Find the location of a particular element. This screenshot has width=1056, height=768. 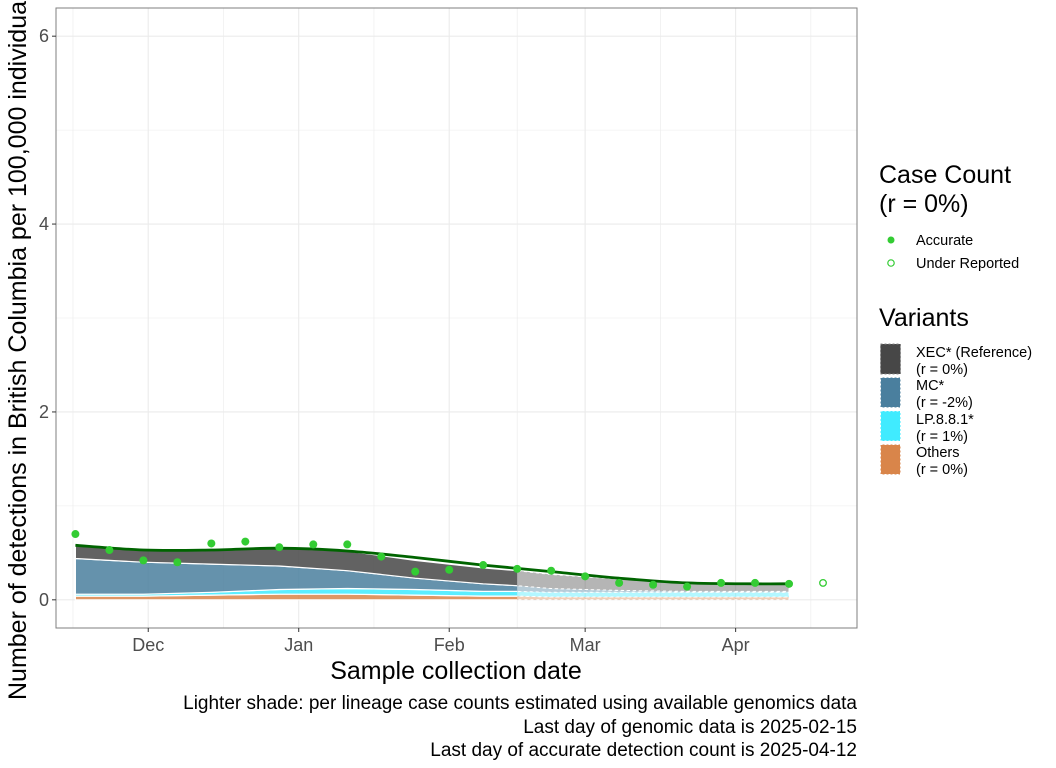

x-axis-ticks: Dec Jan Feb Mar Apr is located at coordinates (441, 641).